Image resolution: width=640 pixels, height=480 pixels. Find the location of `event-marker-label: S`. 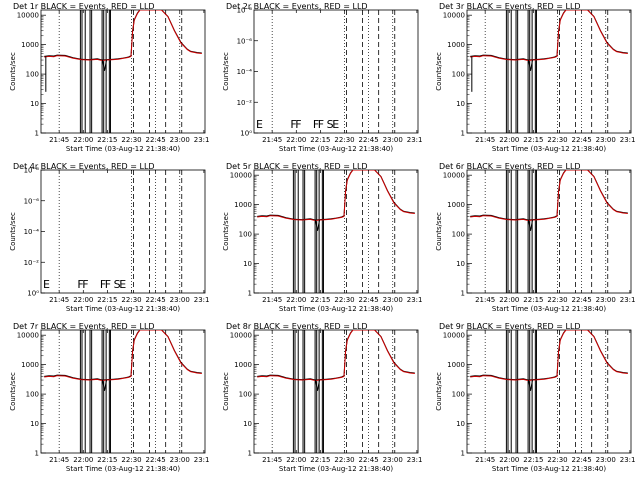

event-marker-label: S is located at coordinates (330, 124).